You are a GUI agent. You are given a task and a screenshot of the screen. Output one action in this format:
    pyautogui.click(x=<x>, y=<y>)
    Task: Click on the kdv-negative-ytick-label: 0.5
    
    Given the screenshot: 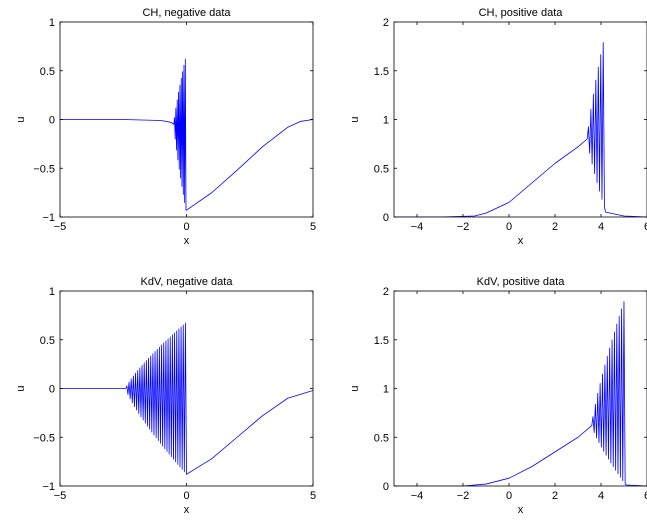 What is the action you would take?
    pyautogui.click(x=47, y=341)
    